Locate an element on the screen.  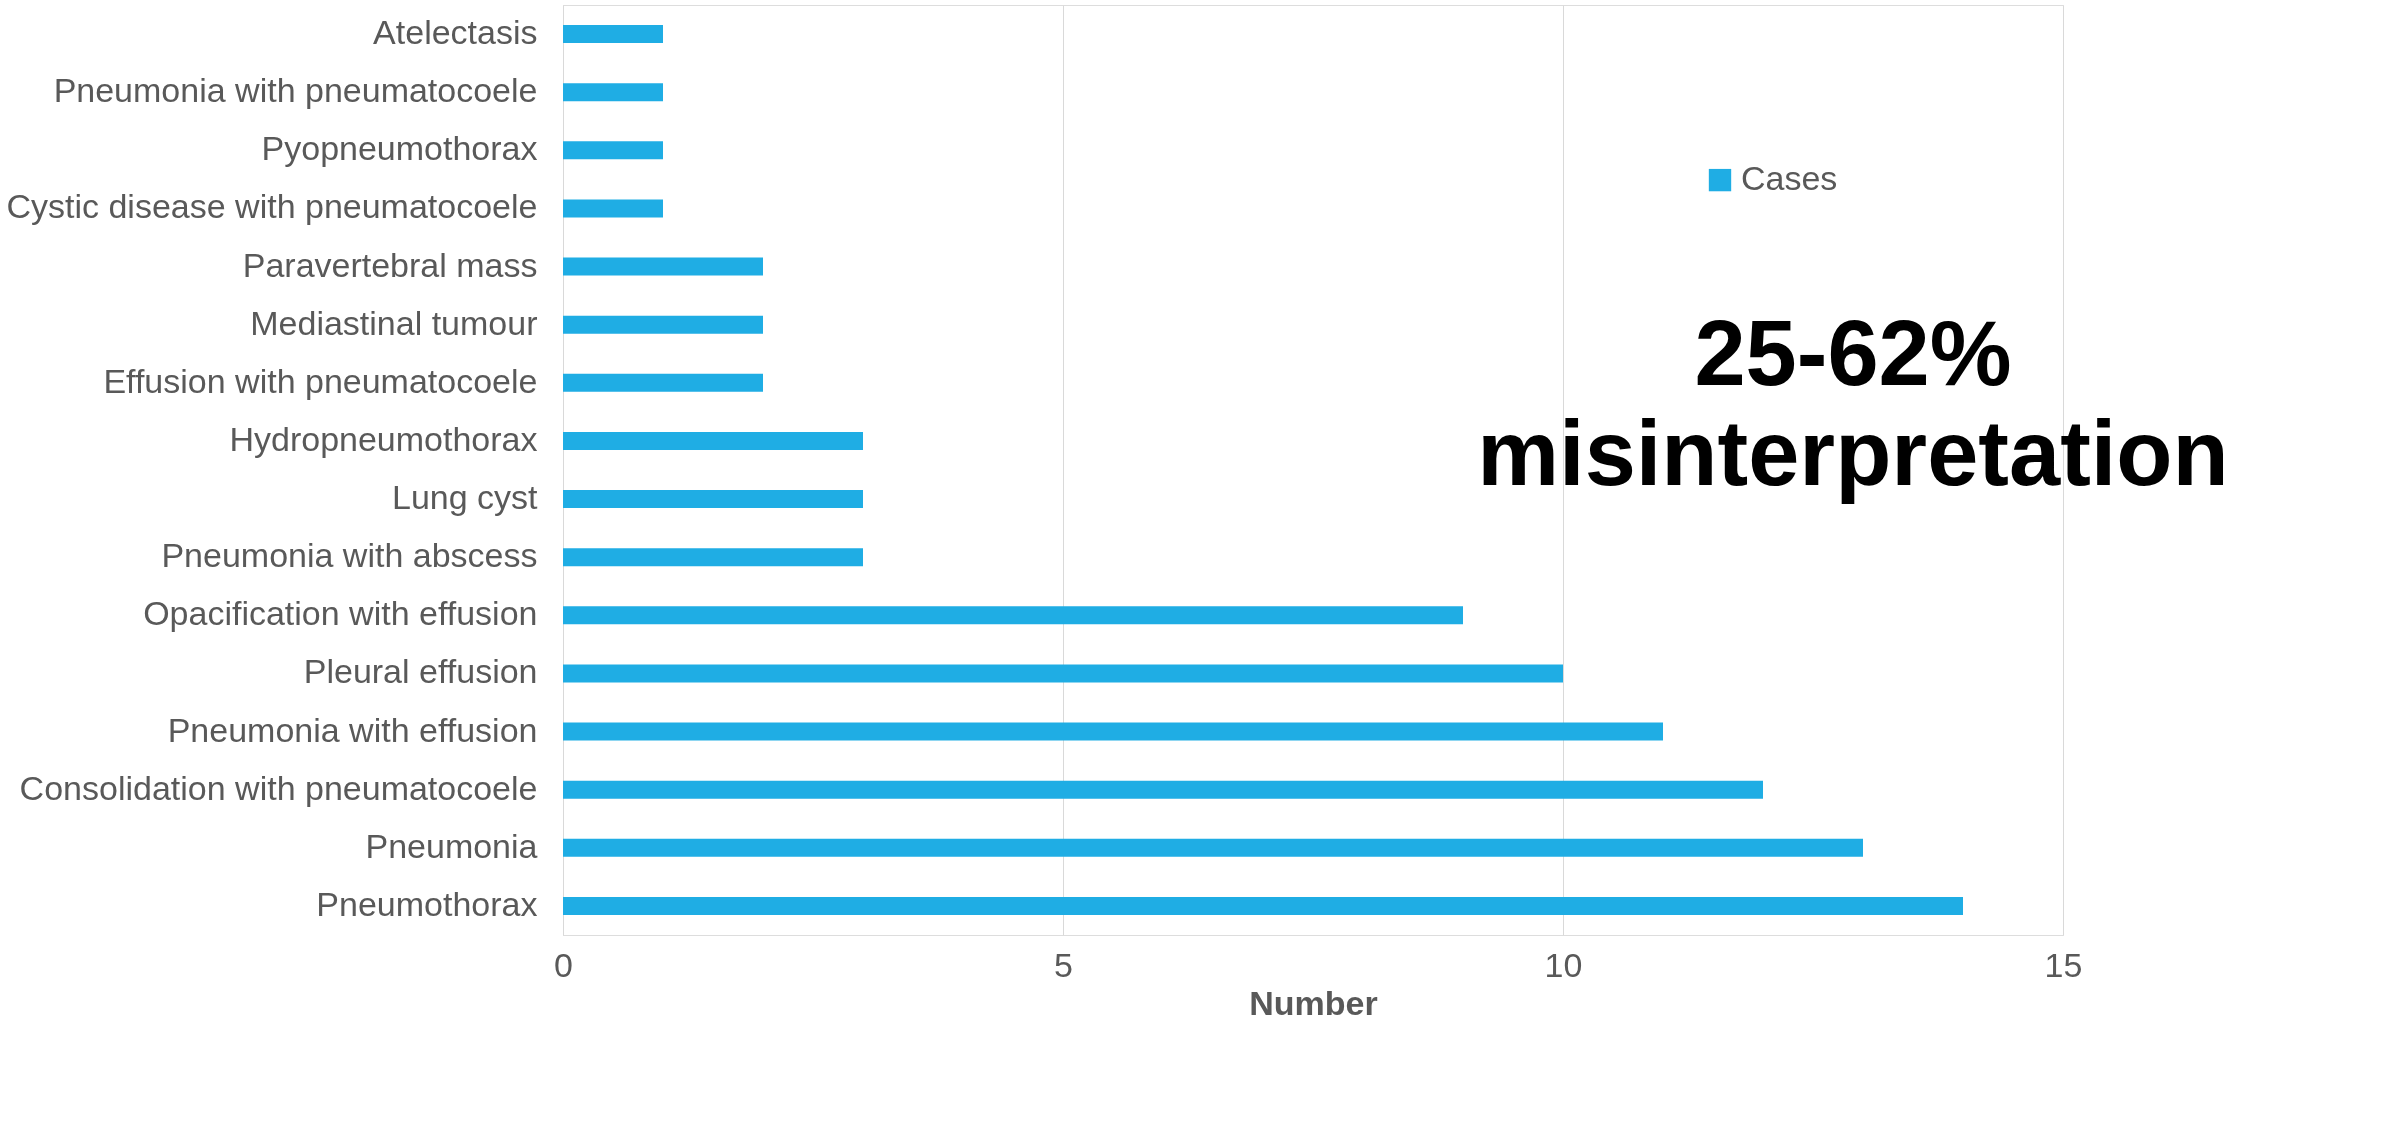
y-tick-label: Cystic disease with pneumatocoele is located at coordinates (272, 206).